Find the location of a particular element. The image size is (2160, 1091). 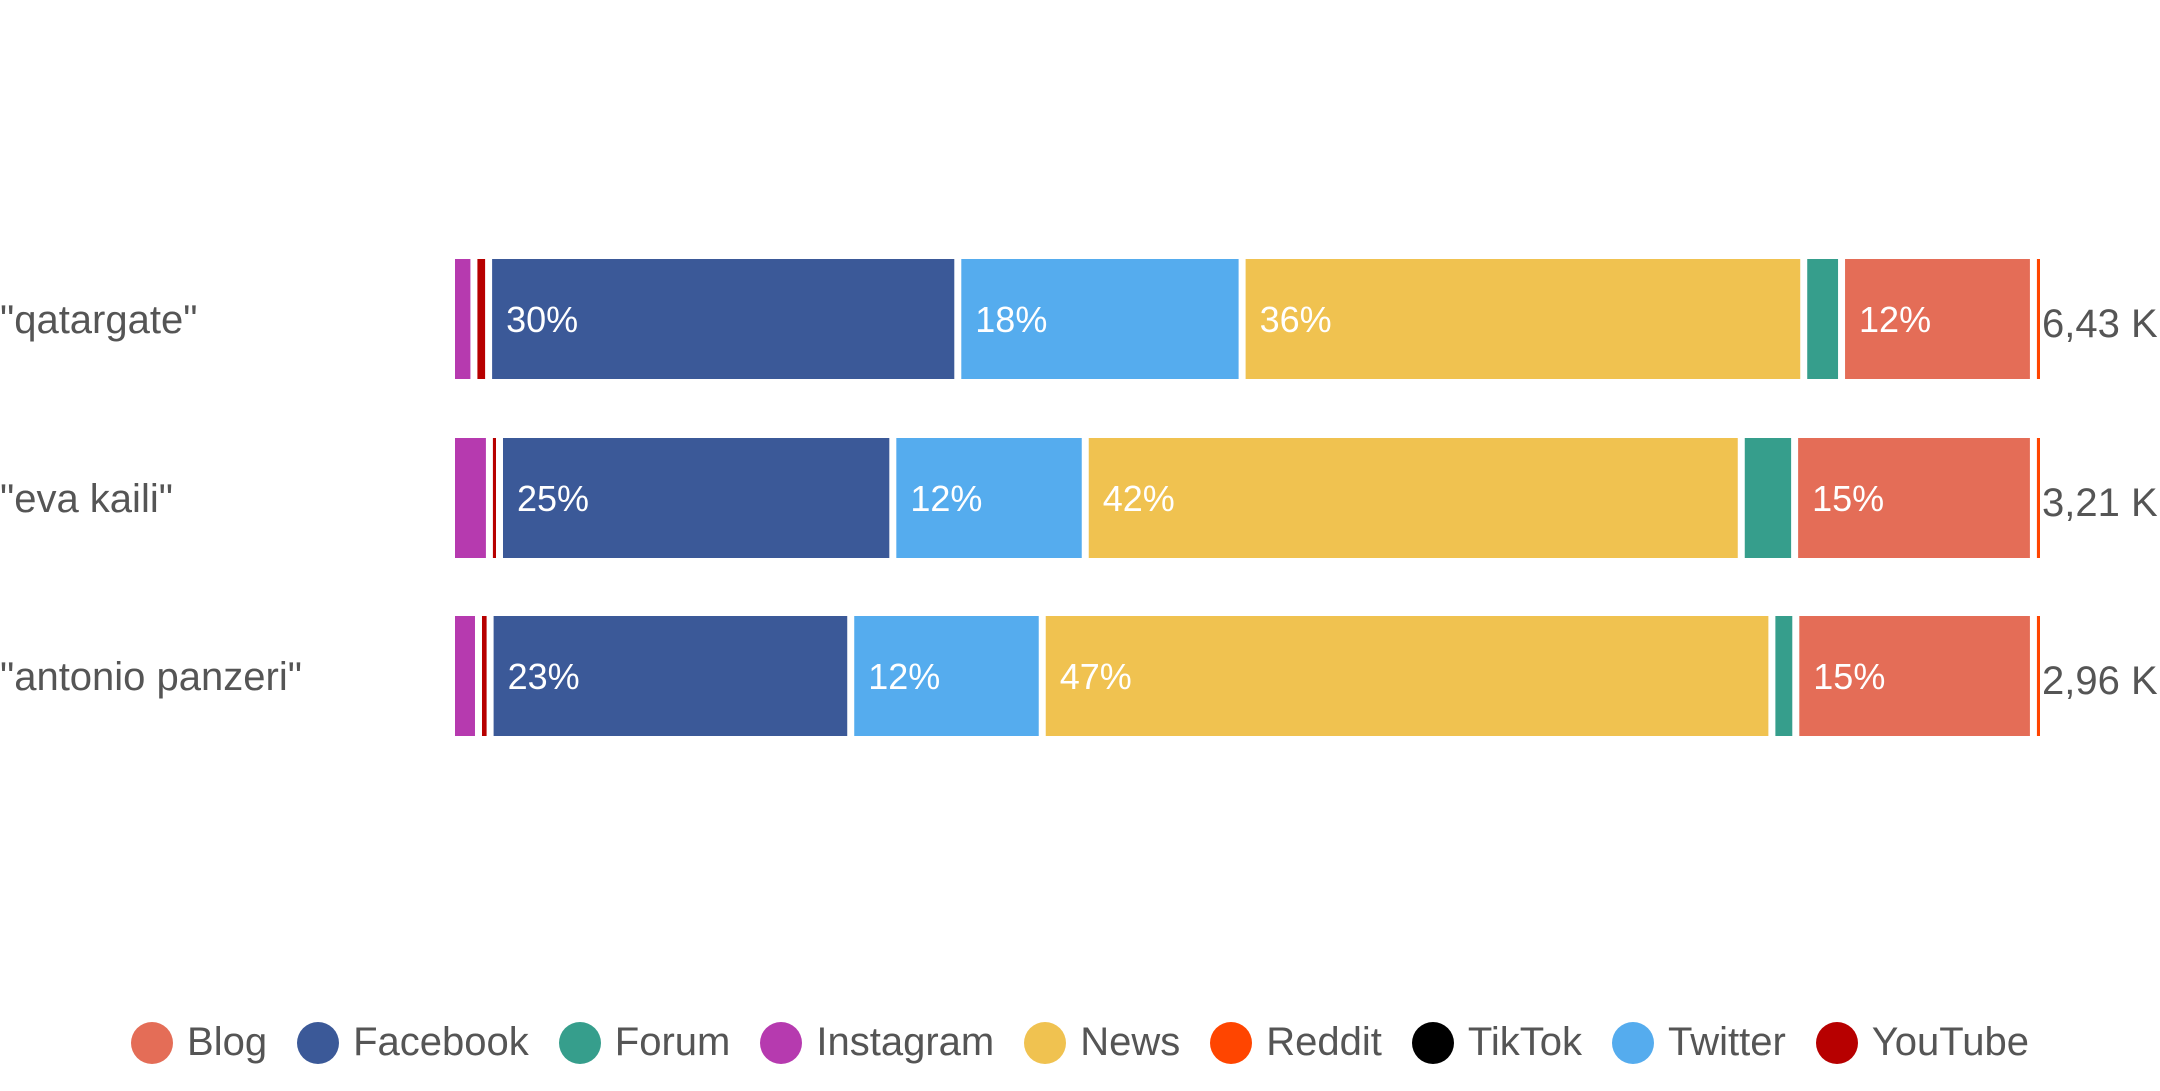

category-label: "eva kaili" is located at coordinates (86, 499).